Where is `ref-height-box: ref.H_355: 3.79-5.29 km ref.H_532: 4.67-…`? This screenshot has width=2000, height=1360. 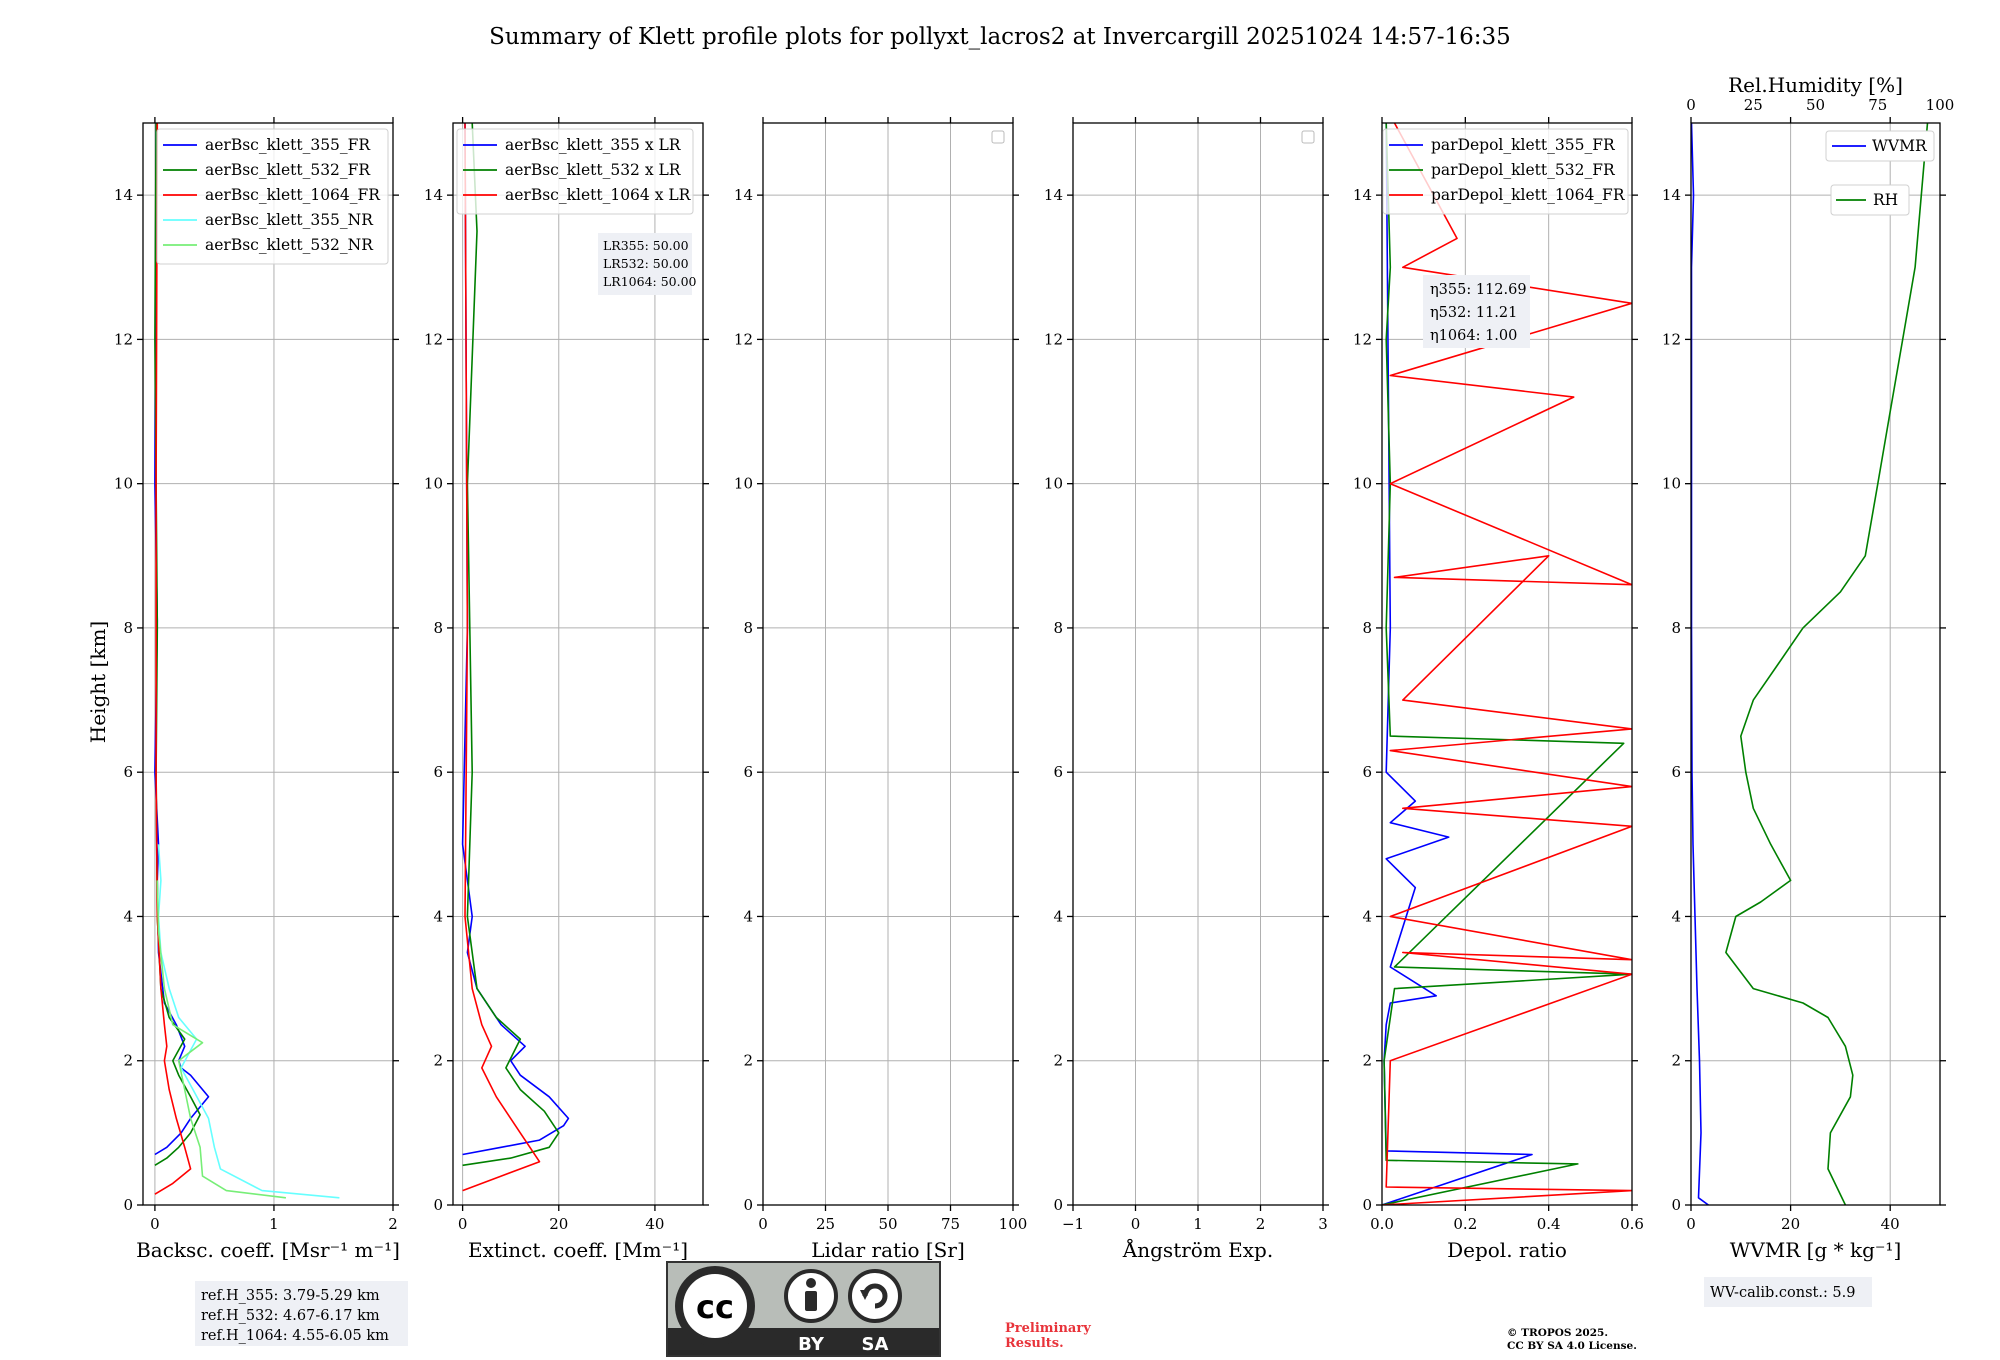 ref-height-box: ref.H_355: 3.79-5.29 km ref.H_532: 4.67-… is located at coordinates (301, 1313).